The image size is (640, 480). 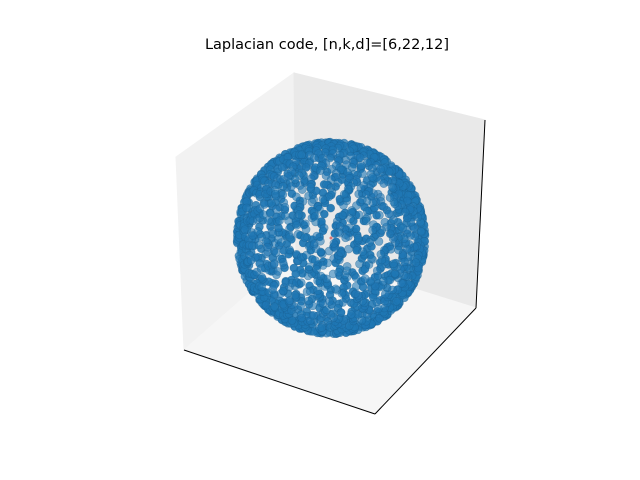 I want to click on center-point, so click(x=331, y=238).